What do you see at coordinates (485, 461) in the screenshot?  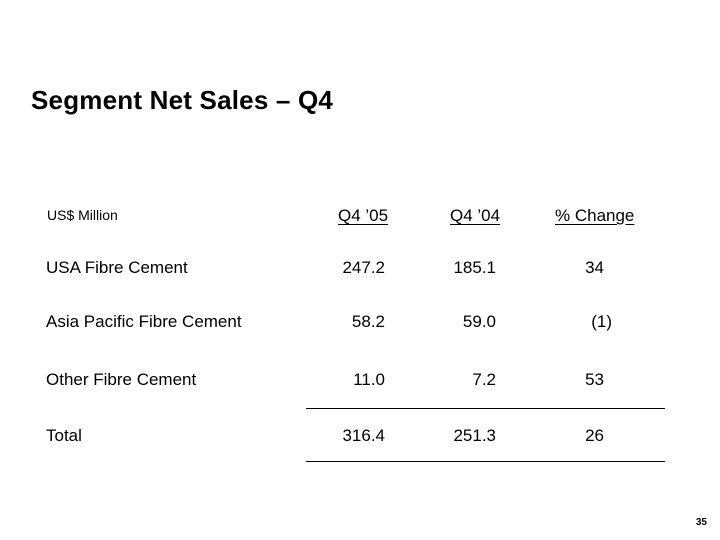 I see `total-bottom-rule` at bounding box center [485, 461].